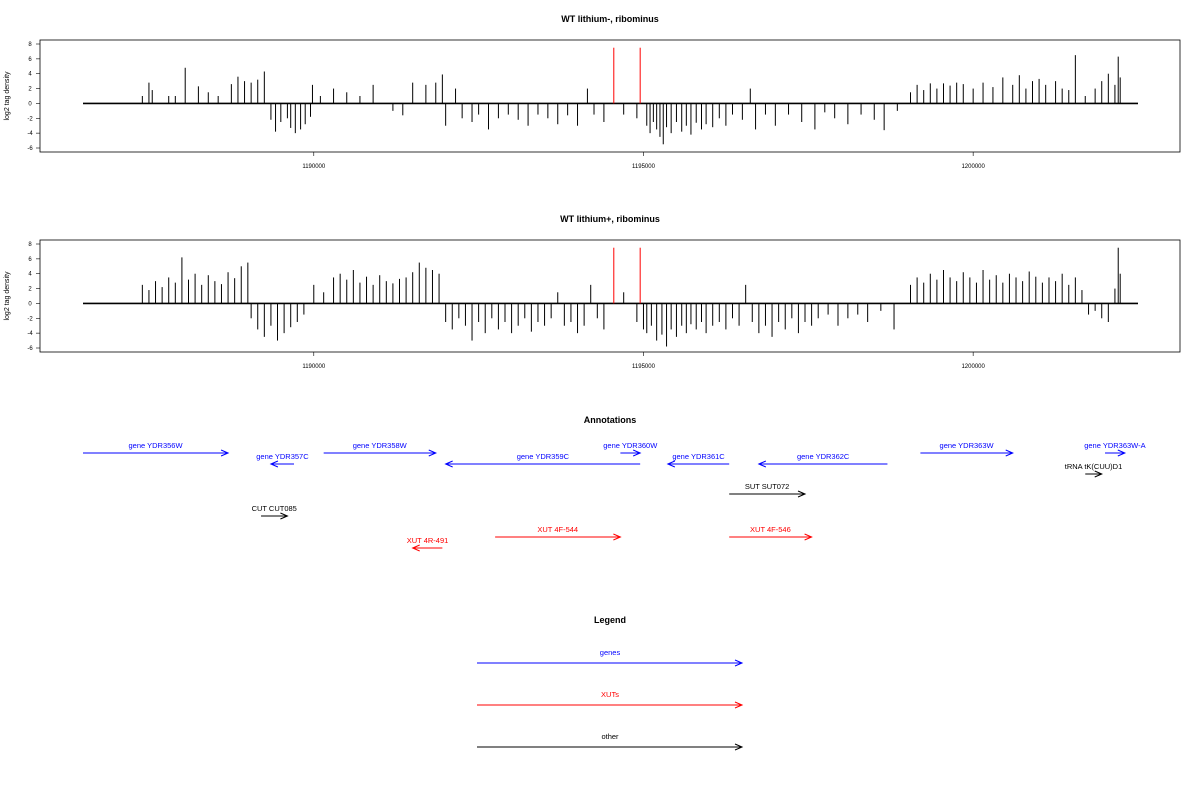 This screenshot has height=800, width=1200. I want to click on legend-title: Legend, so click(610, 620).